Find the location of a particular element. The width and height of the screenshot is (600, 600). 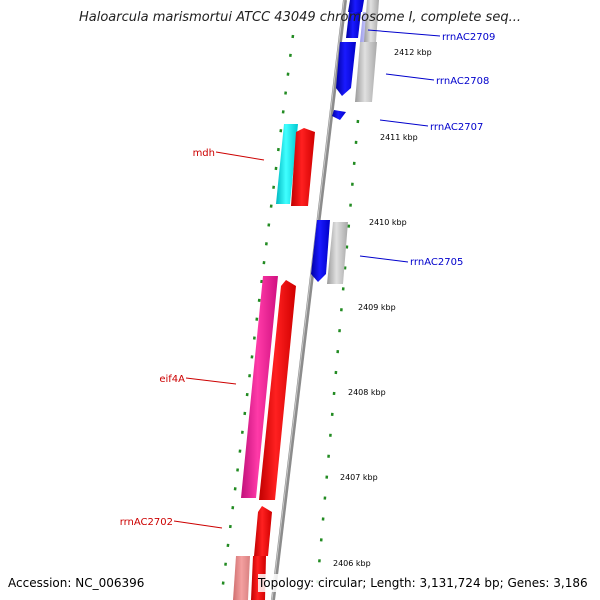

gene-rrnAC2708 is located at coordinates (356, 72).